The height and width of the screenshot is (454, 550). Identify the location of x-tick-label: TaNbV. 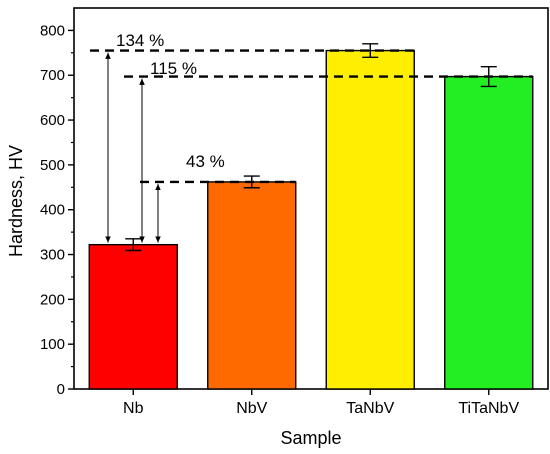
(370, 408).